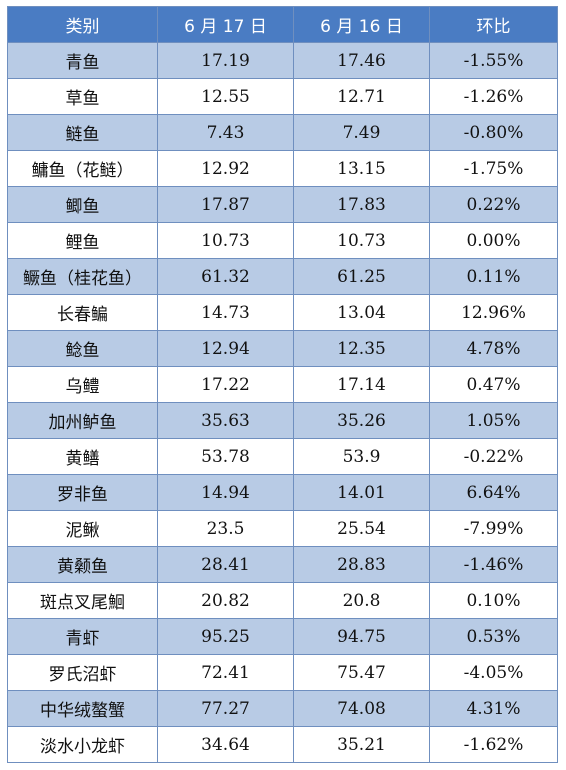 This screenshot has height=770, width=566. I want to click on cell-jun16: 17.83, so click(361, 204).